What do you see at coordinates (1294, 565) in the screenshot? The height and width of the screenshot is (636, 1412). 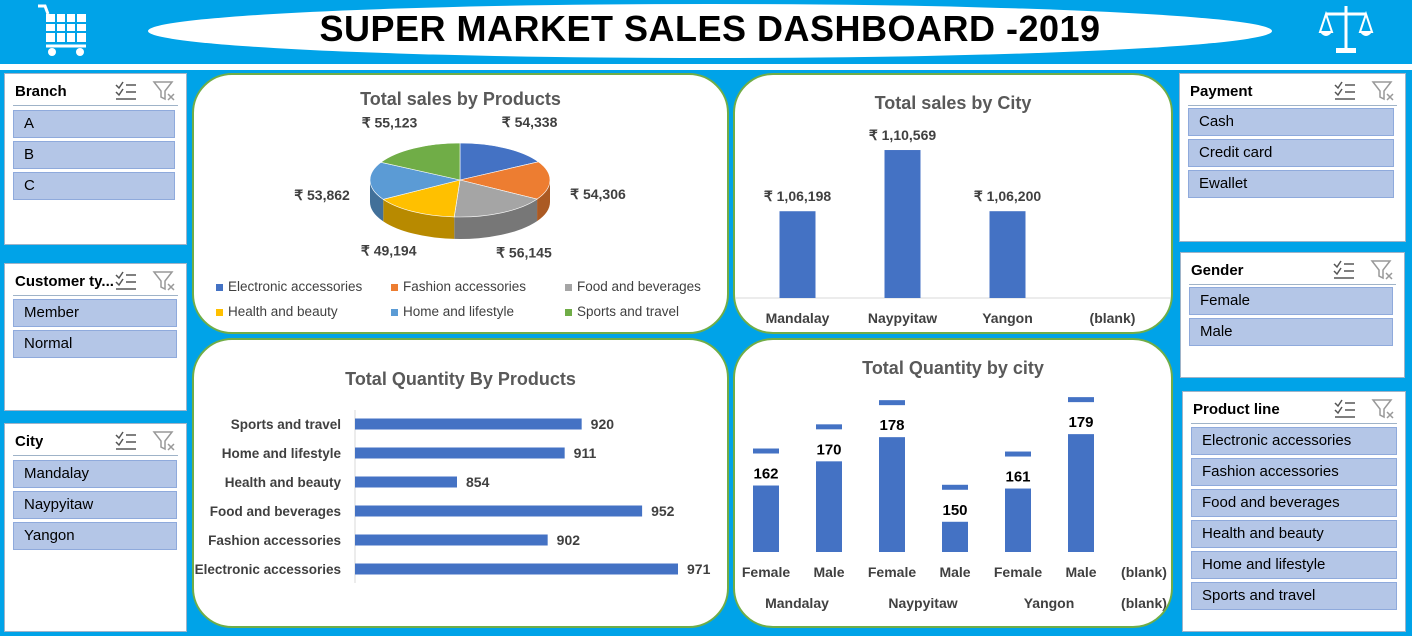 I see `slicer-item-home-and-lifestyle: Home and lifestyle` at bounding box center [1294, 565].